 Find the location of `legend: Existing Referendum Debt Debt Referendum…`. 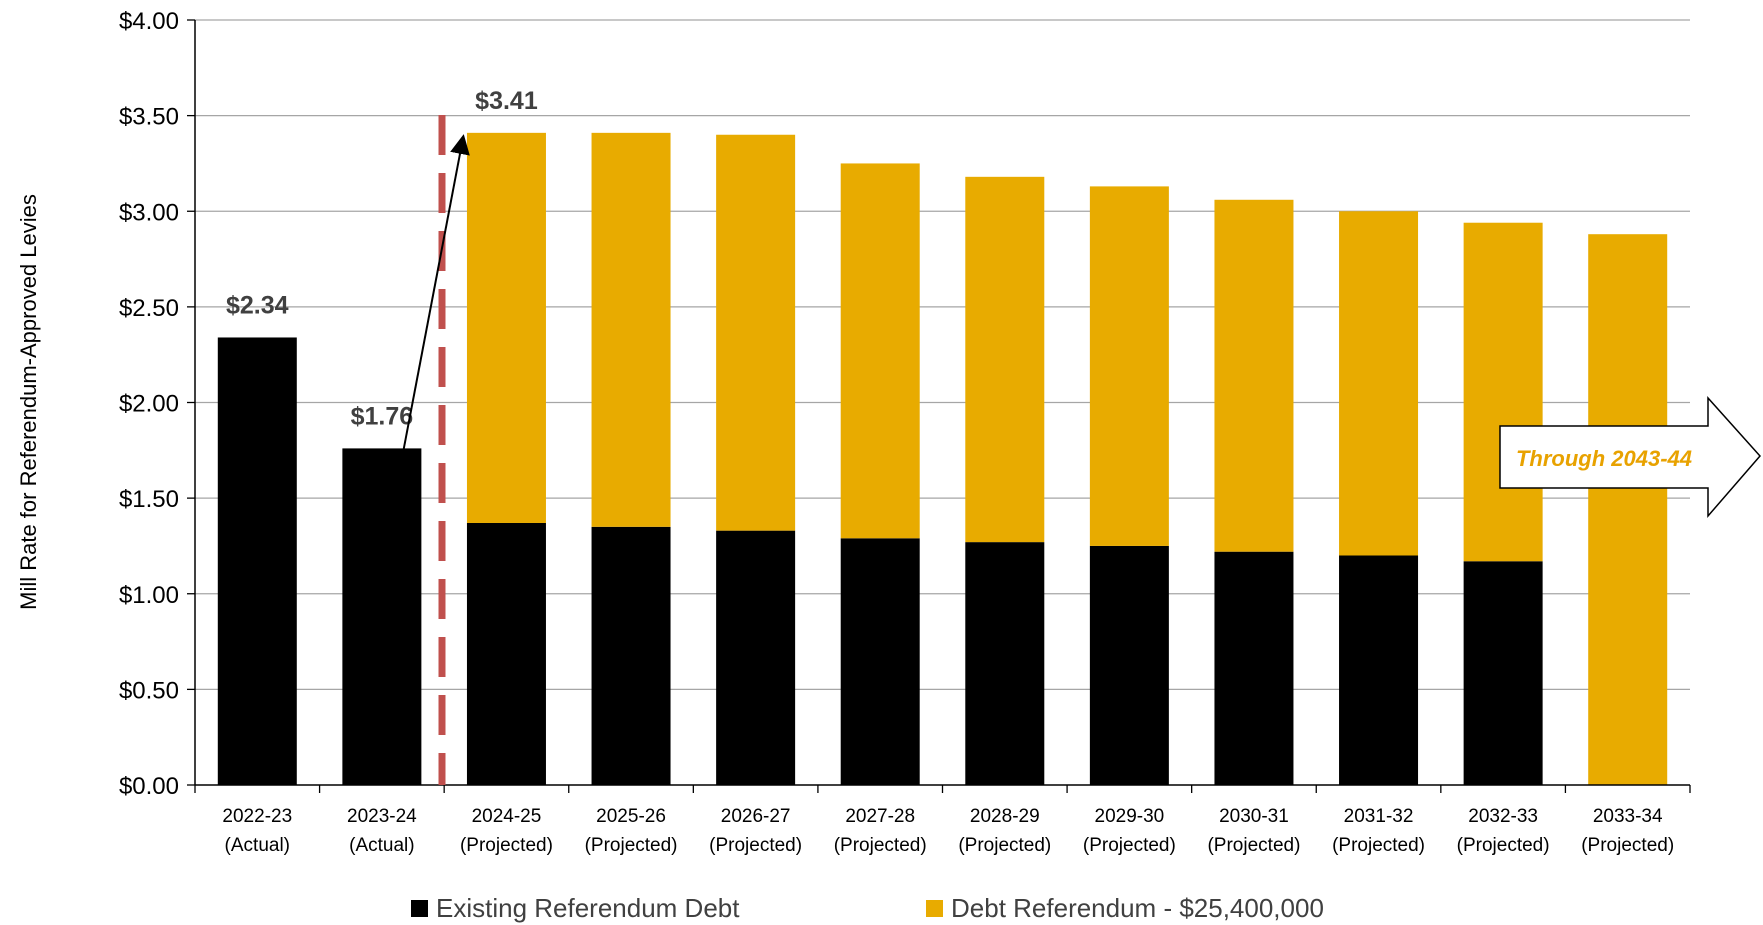

legend: Existing Referendum Debt Debt Referendum… is located at coordinates (867, 908).